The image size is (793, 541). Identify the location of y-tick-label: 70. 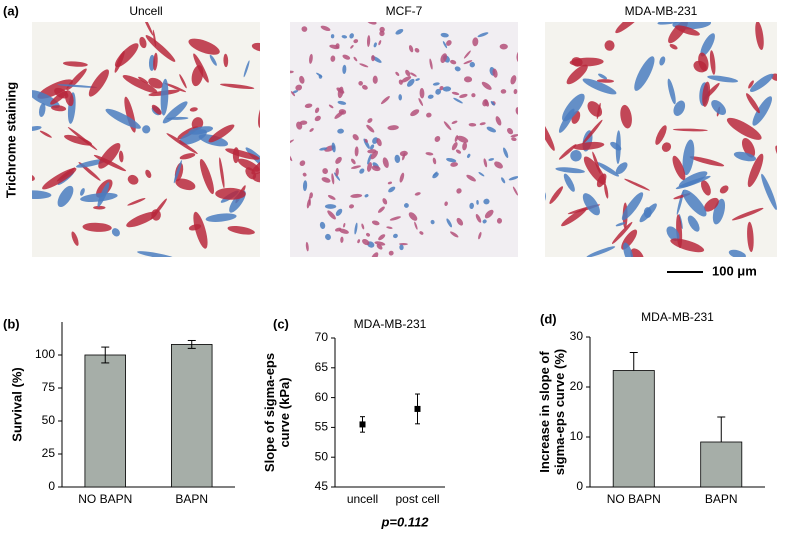
(322, 337).